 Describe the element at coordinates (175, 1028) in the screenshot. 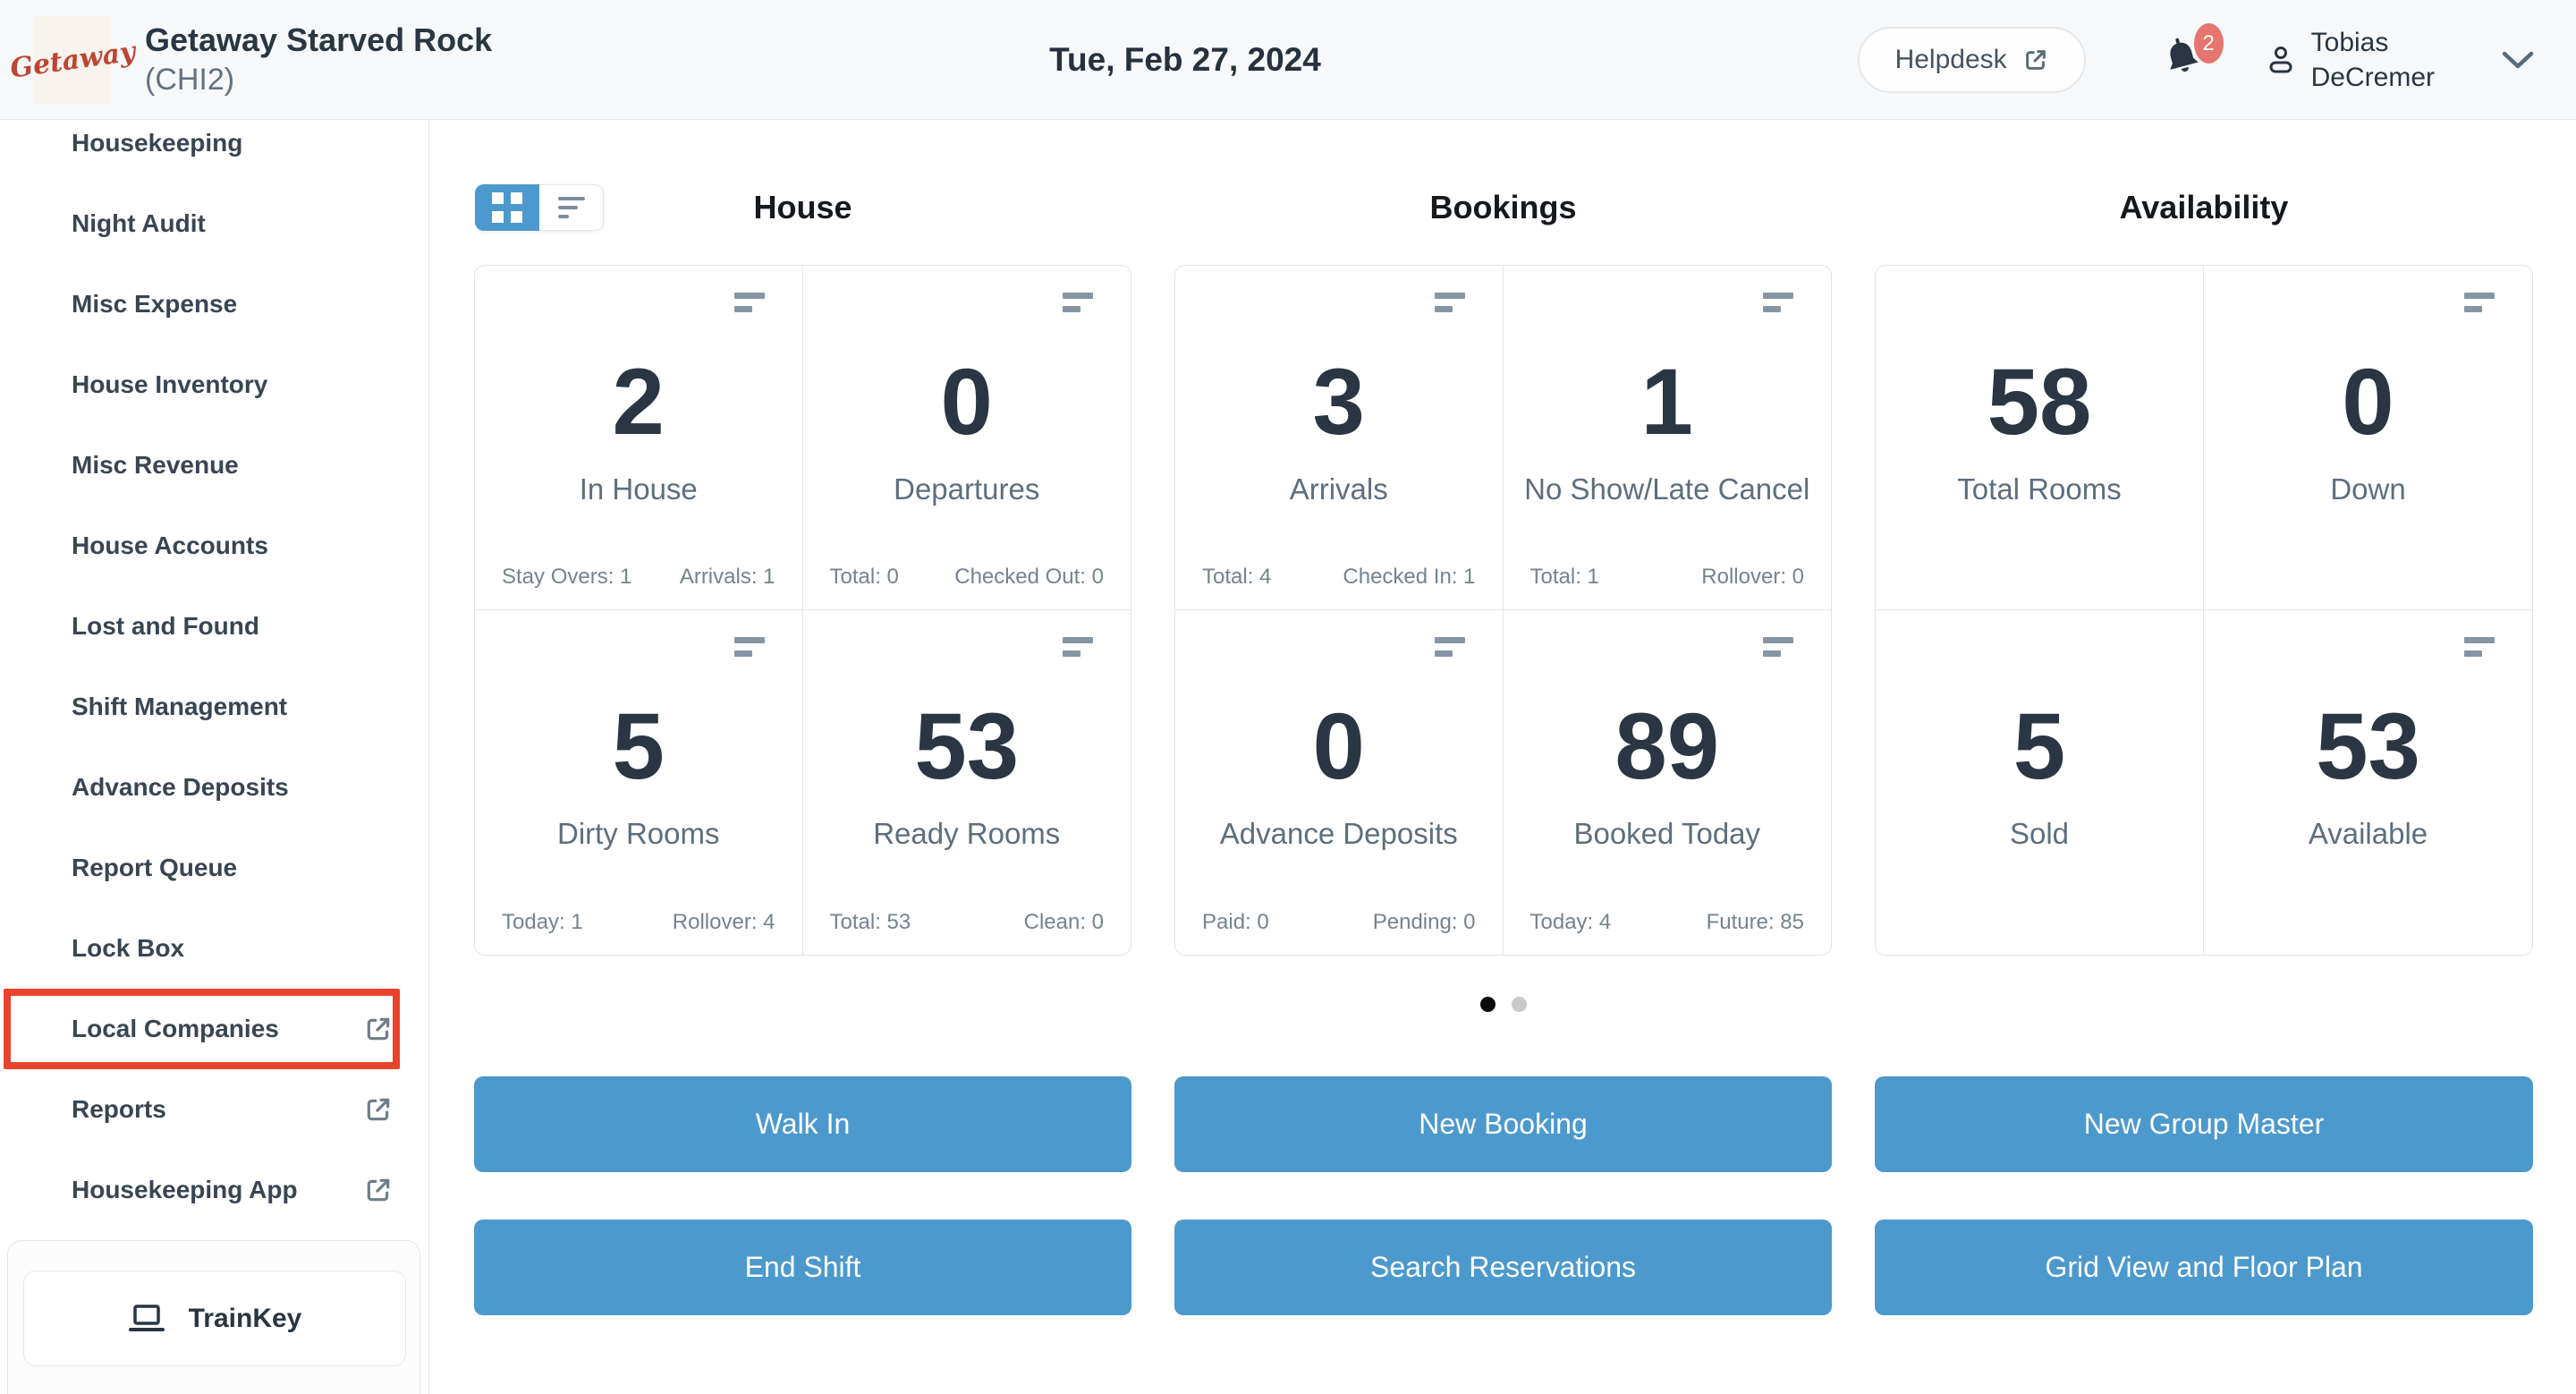

I see `sidebar-item-label: Local Companies` at that location.